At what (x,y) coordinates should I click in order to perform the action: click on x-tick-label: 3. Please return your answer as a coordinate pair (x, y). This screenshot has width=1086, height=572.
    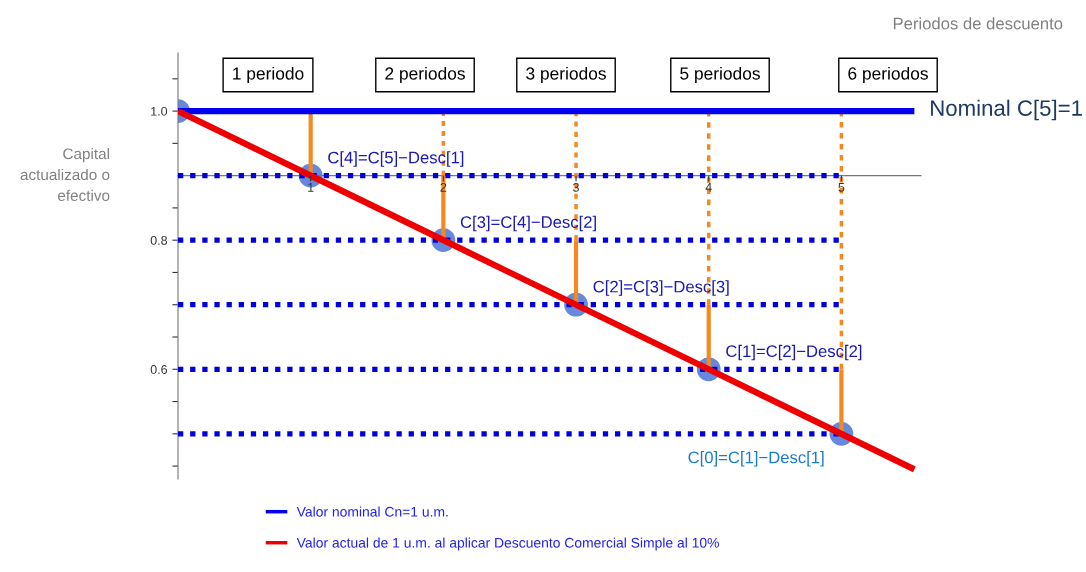
    Looking at the image, I should click on (576, 187).